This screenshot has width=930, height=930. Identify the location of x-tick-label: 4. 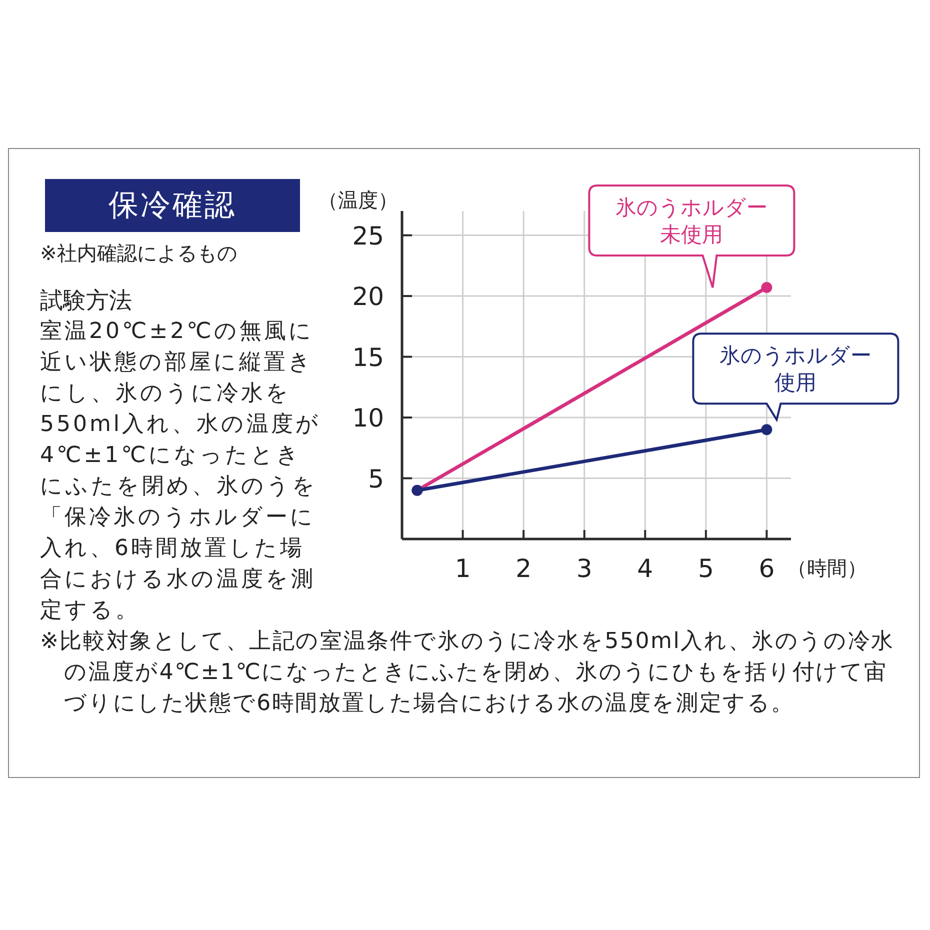
(645, 568).